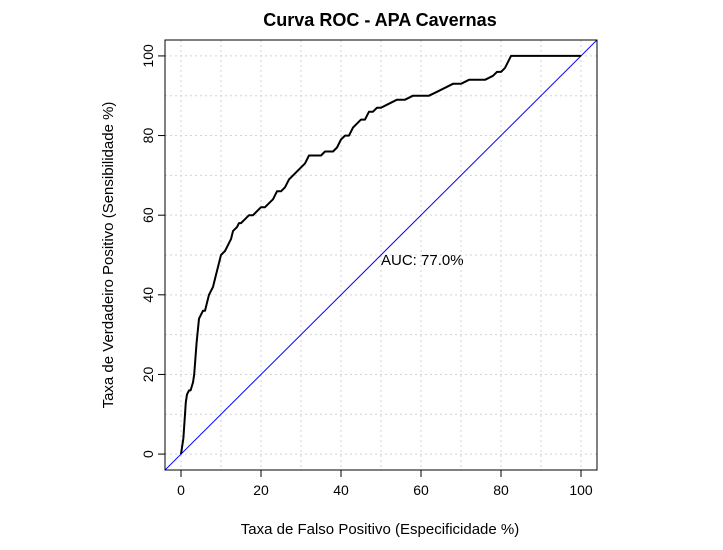 The height and width of the screenshot is (550, 723). I want to click on y-tick-label: 80, so click(148, 136).